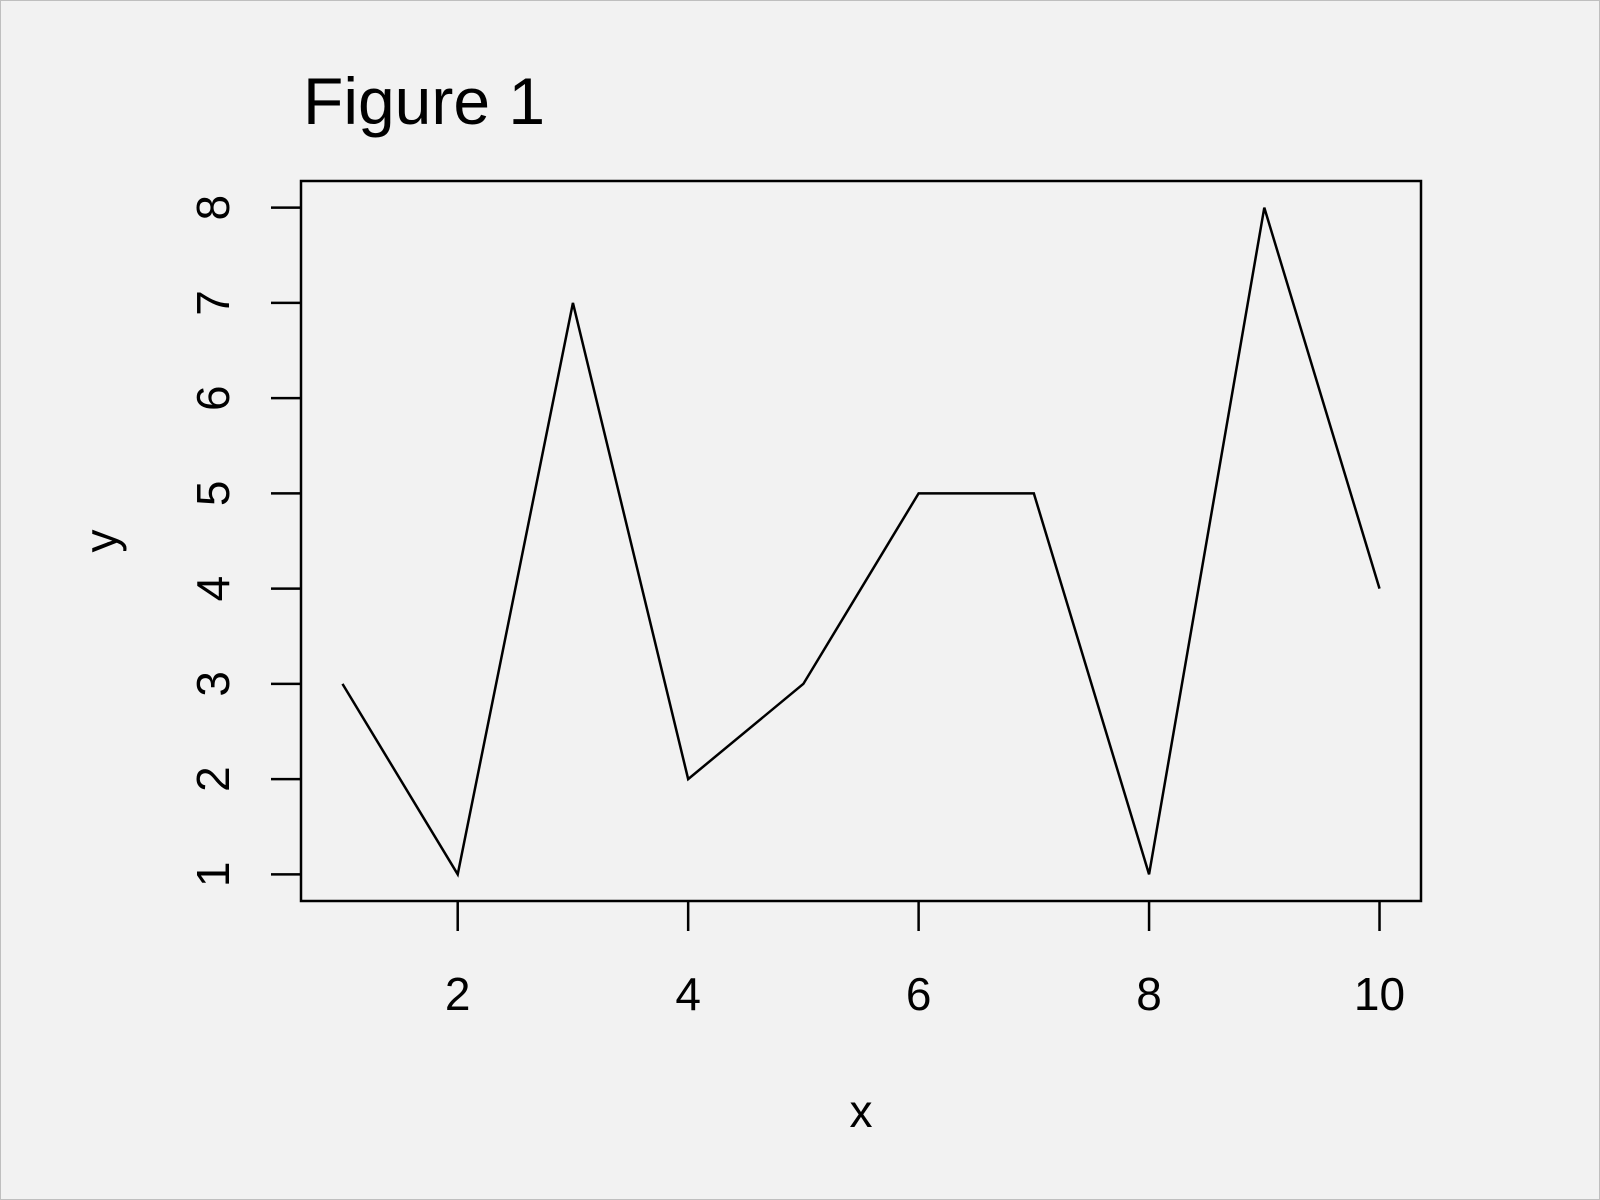  I want to click on y-axis-label: y, so click(101, 541).